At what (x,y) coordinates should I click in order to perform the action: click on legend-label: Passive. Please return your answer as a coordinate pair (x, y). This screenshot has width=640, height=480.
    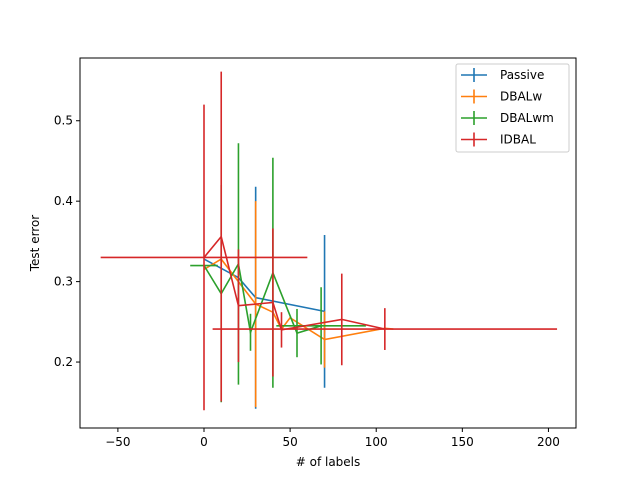
    Looking at the image, I should click on (522, 75).